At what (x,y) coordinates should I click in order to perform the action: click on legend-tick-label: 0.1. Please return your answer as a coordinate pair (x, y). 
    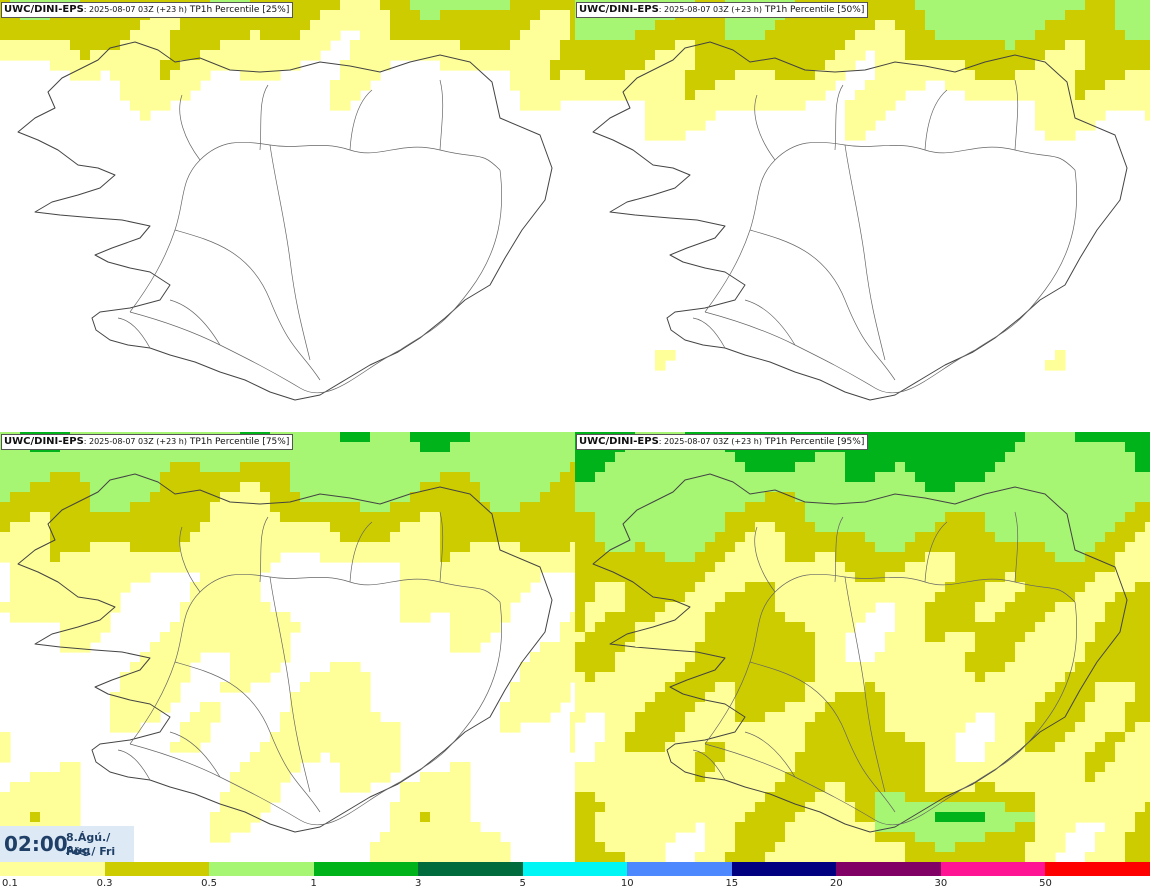
    Looking at the image, I should click on (10, 883).